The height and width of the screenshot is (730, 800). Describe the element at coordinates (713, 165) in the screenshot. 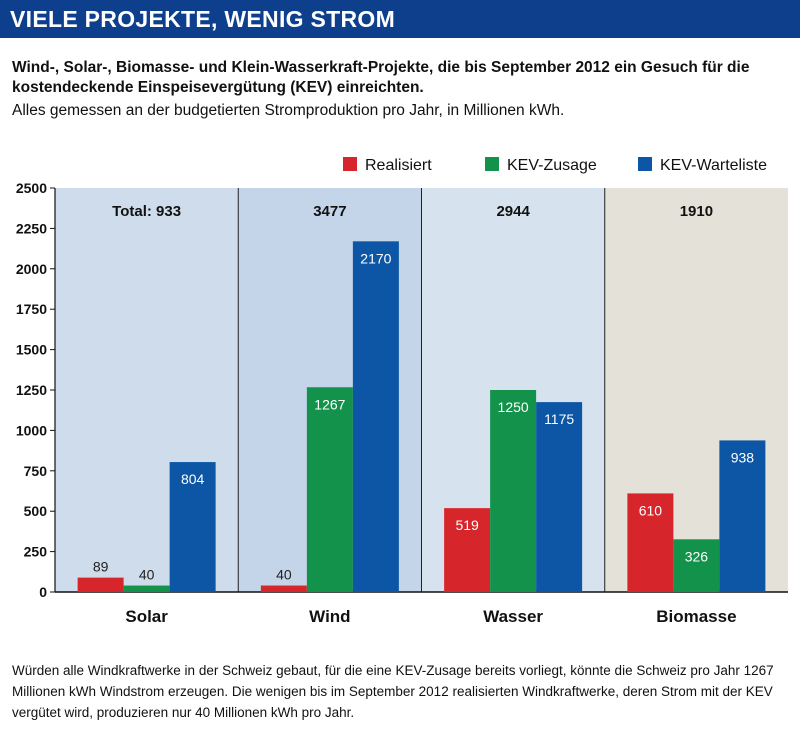

I see `legend-label: KEV-Warteliste` at that location.